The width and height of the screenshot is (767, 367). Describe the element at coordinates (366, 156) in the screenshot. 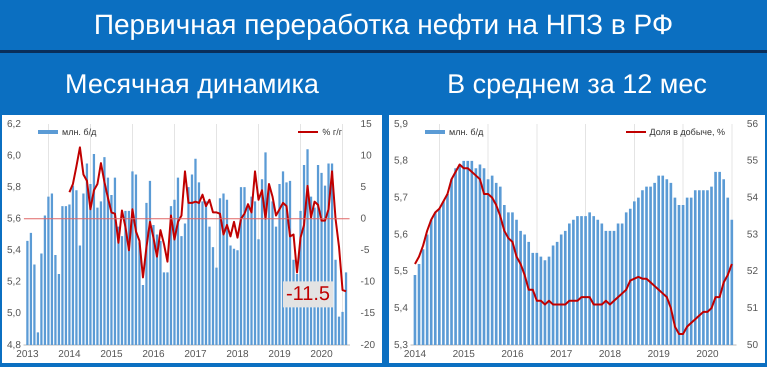

I see `y2-tick-label: 10` at that location.